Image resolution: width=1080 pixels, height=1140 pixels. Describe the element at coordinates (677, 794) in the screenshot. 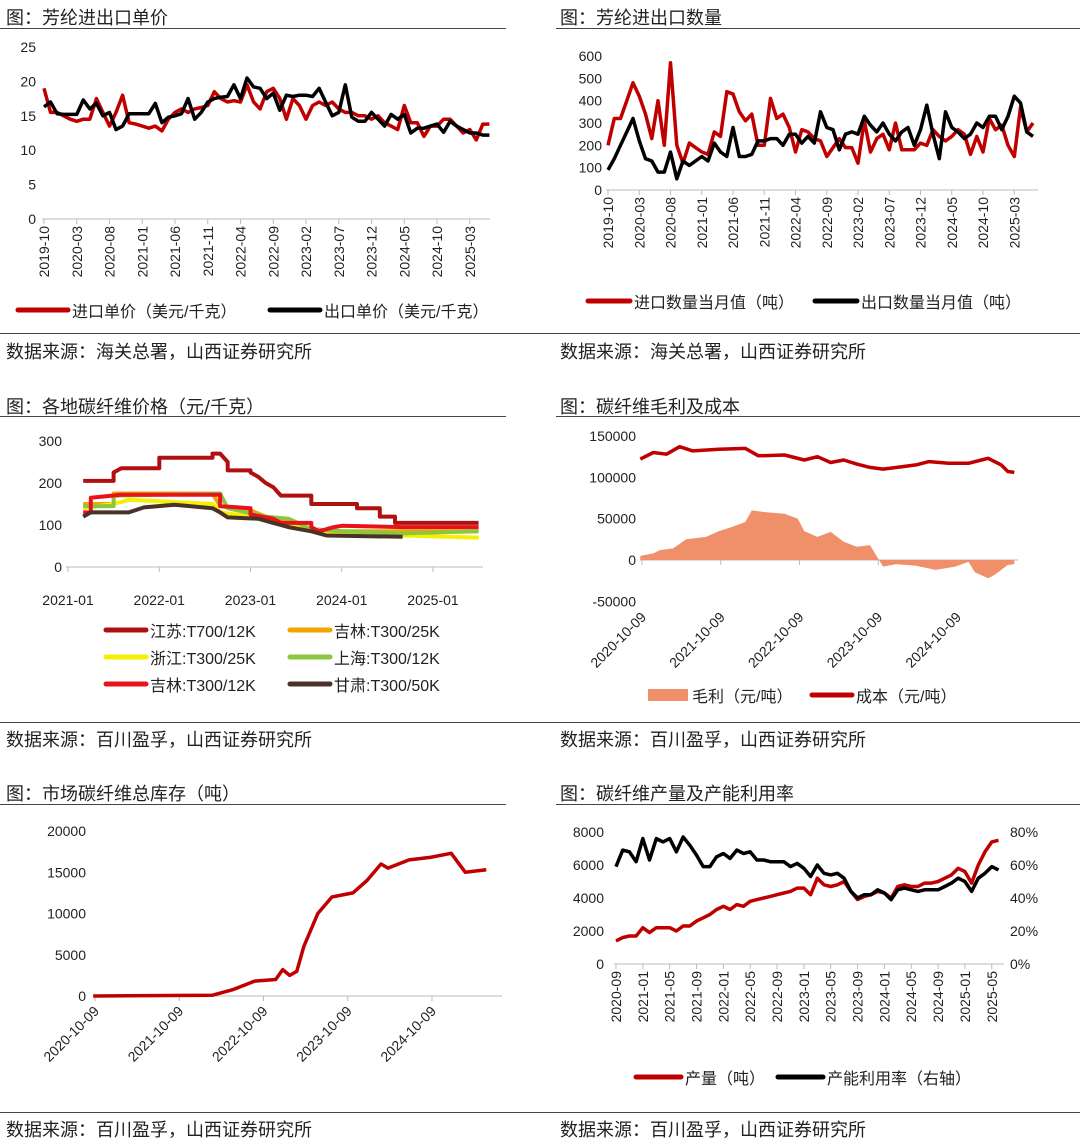

I see `chart-title-cf-output-utilization: 图：碳纤维产量及产能利用率` at that location.